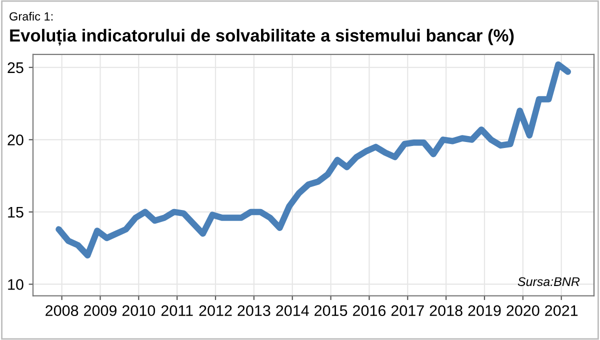 This screenshot has height=340, width=600. Describe the element at coordinates (446, 310) in the screenshot. I see `x-tick-label: 2018` at that location.